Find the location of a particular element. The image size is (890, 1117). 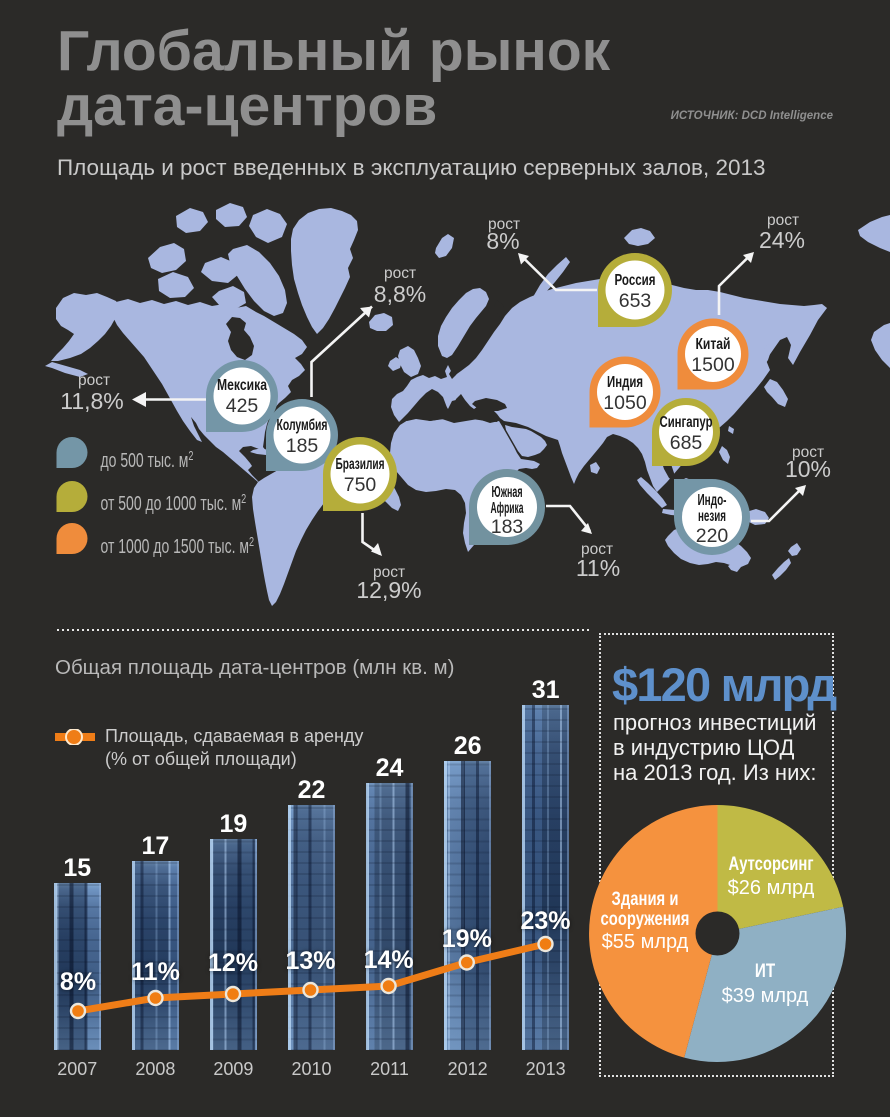

svg-text: Африка is located at coordinates (507, 508).